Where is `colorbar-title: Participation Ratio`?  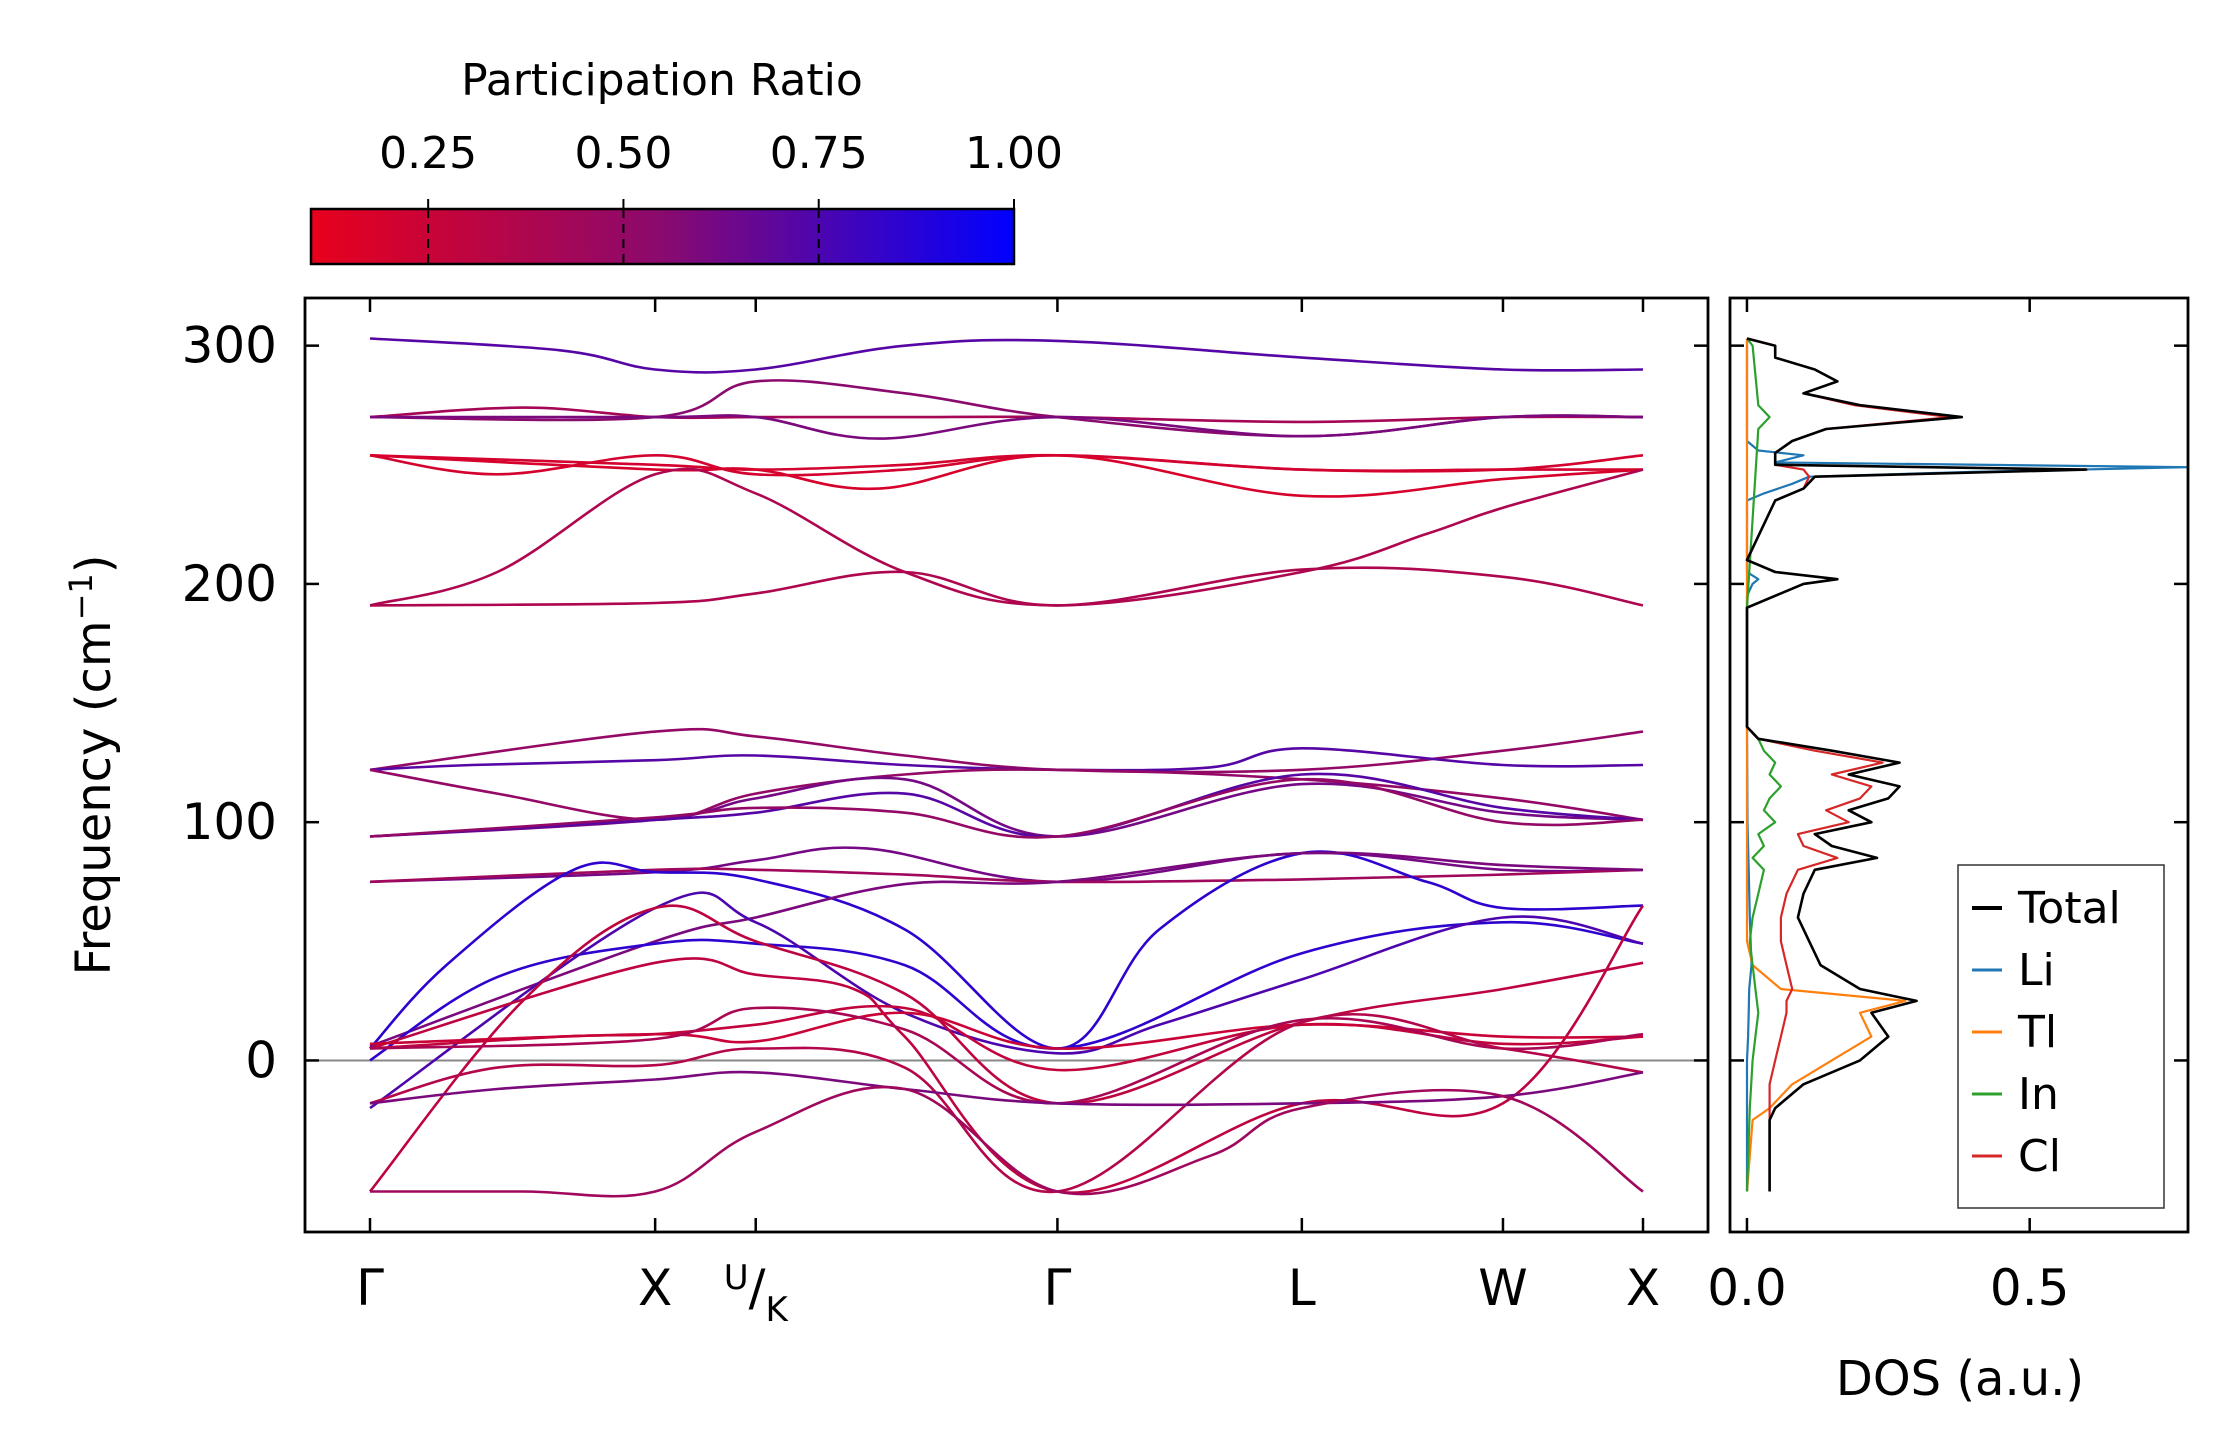 colorbar-title: Participation Ratio is located at coordinates (662, 80).